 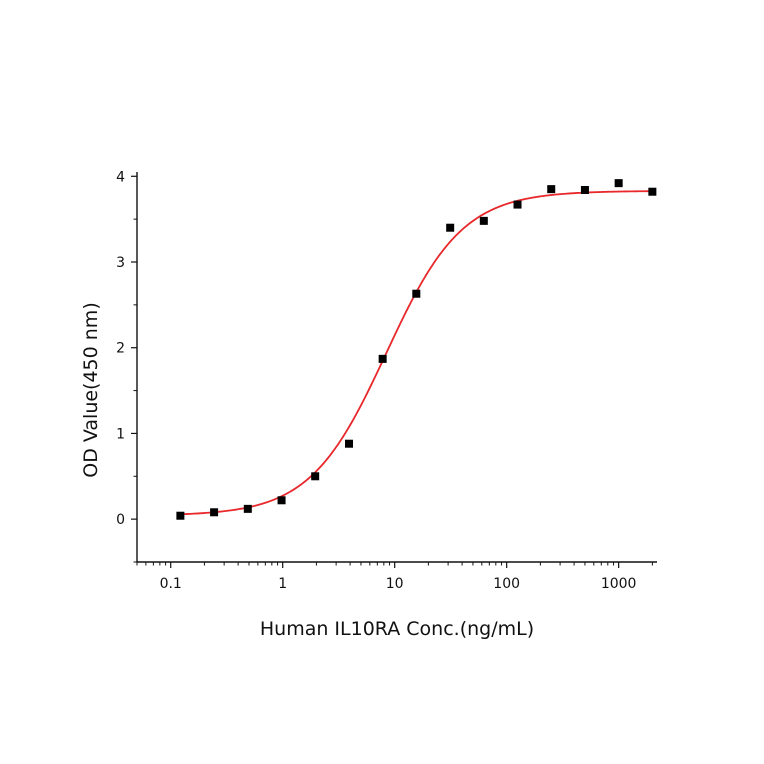 I want to click on y-tick-label: 4, so click(x=120, y=177).